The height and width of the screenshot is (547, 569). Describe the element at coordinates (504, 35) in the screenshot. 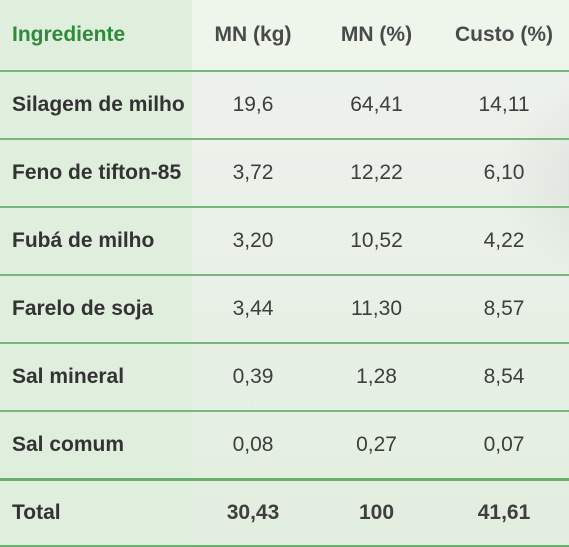

I see `header-custo-pct: Custo (%)` at that location.